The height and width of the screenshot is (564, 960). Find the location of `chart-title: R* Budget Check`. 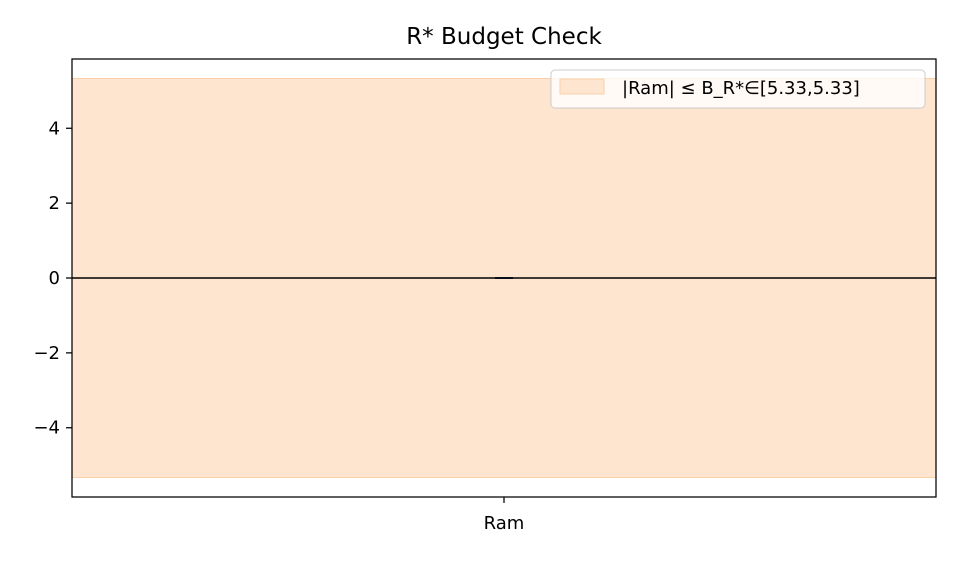

chart-title: R* Budget Check is located at coordinates (504, 37).